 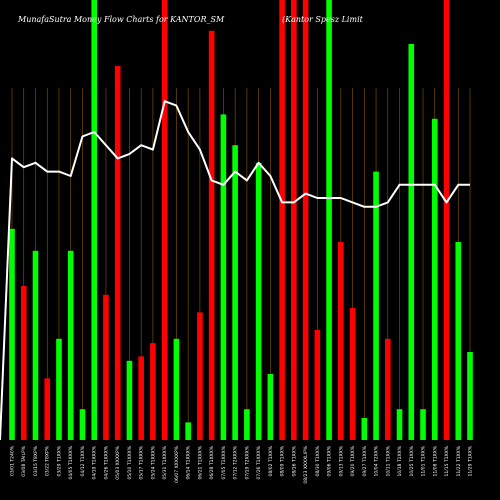 What do you see at coordinates (283, 460) in the screenshot?
I see `x-tick-label: 08/09 T1XX%` at bounding box center [283, 460].